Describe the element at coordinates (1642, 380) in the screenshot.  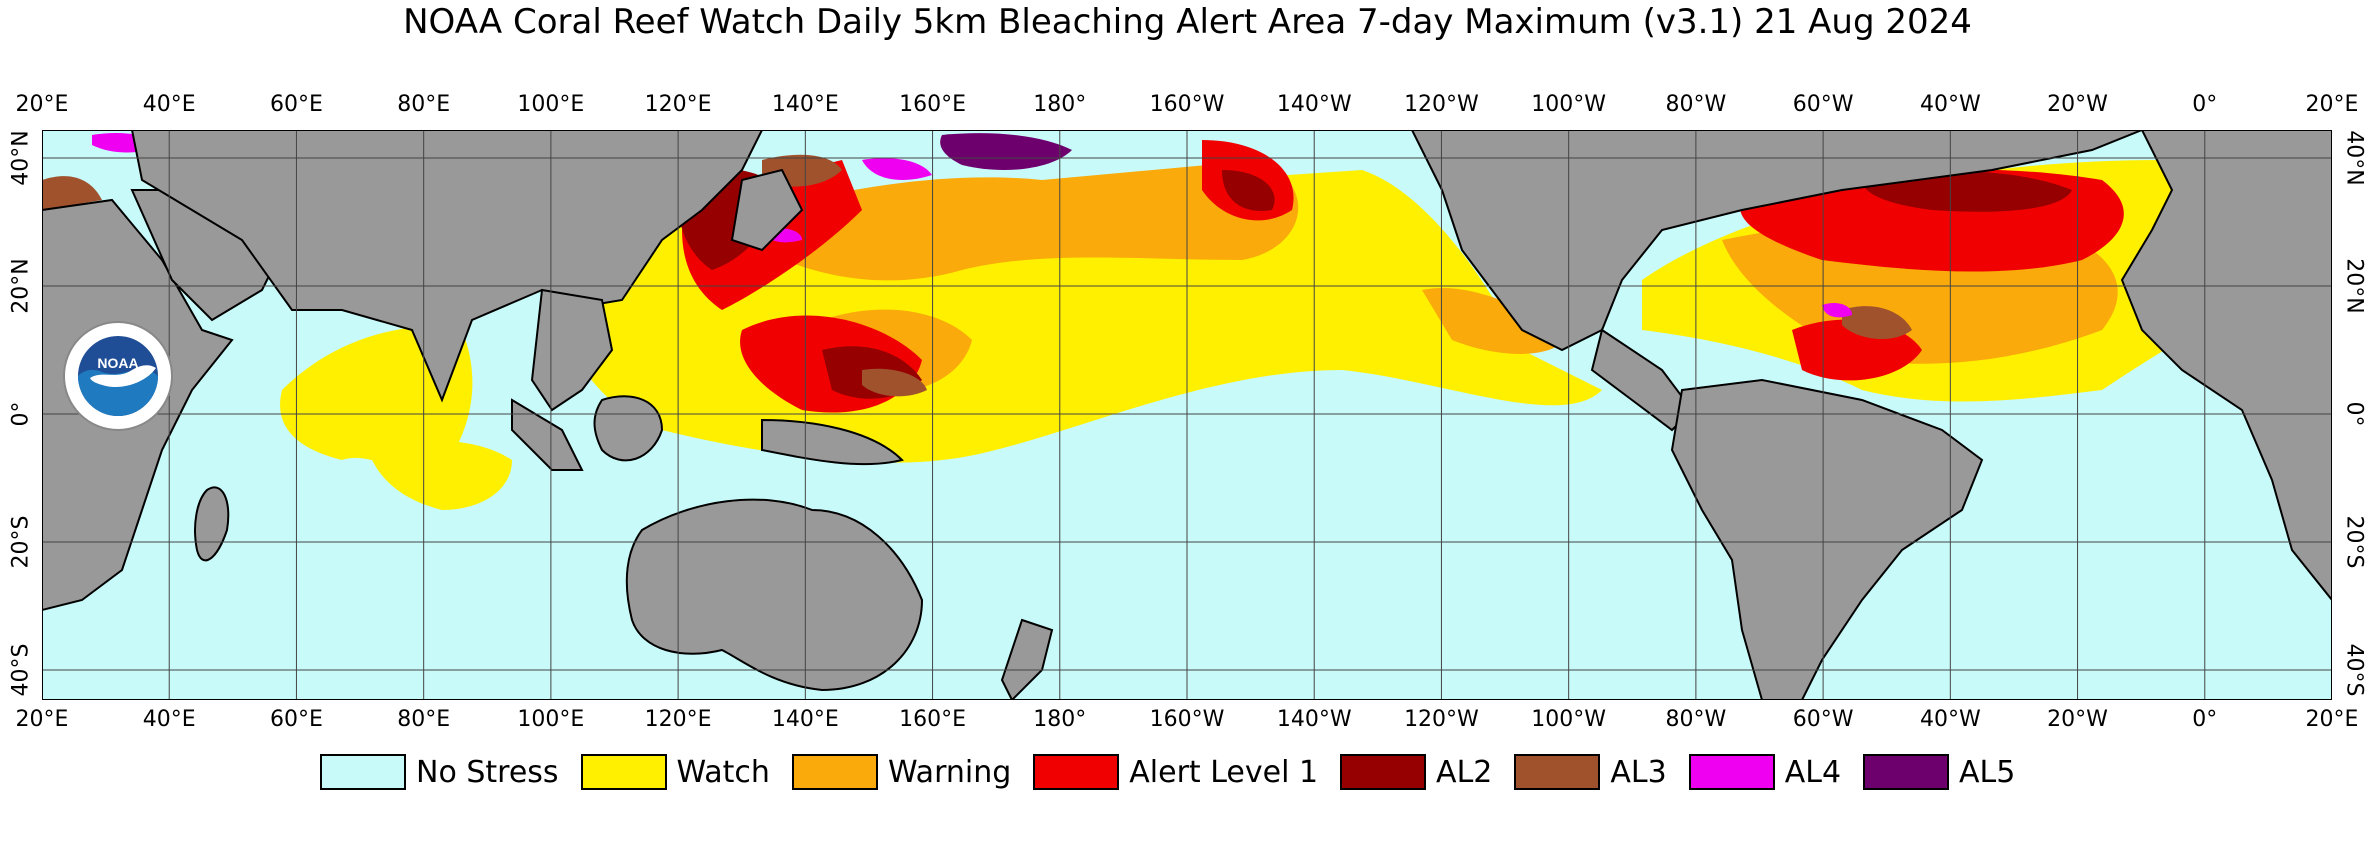
I see `central-america-landmass` at that location.